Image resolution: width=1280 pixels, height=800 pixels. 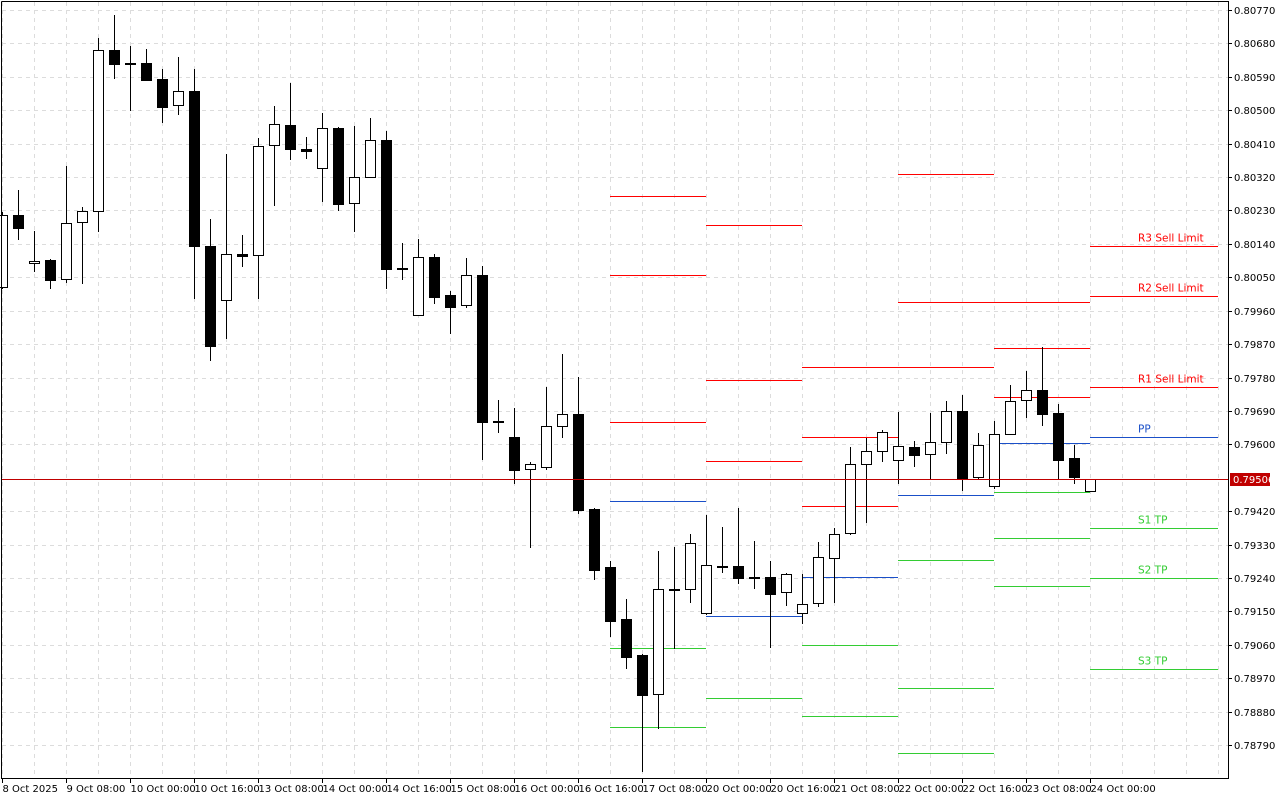 I want to click on x-tick-label: 16 Oct 16:00, so click(x=611, y=789).